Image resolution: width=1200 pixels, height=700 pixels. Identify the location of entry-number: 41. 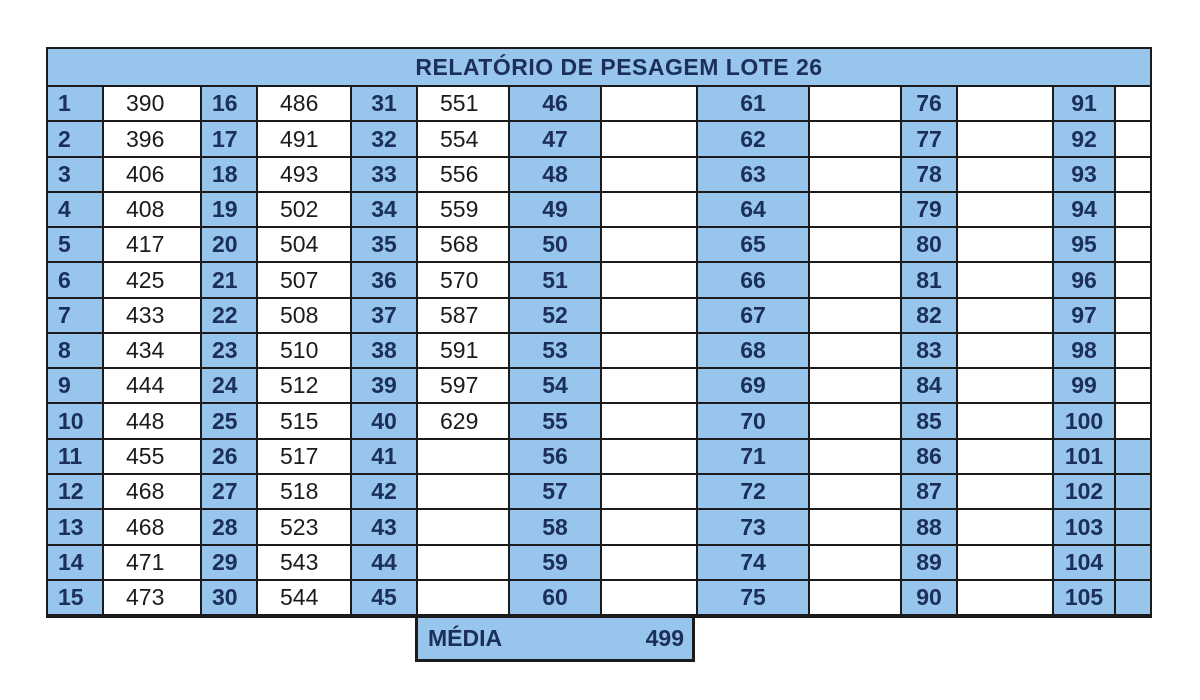
(385, 457).